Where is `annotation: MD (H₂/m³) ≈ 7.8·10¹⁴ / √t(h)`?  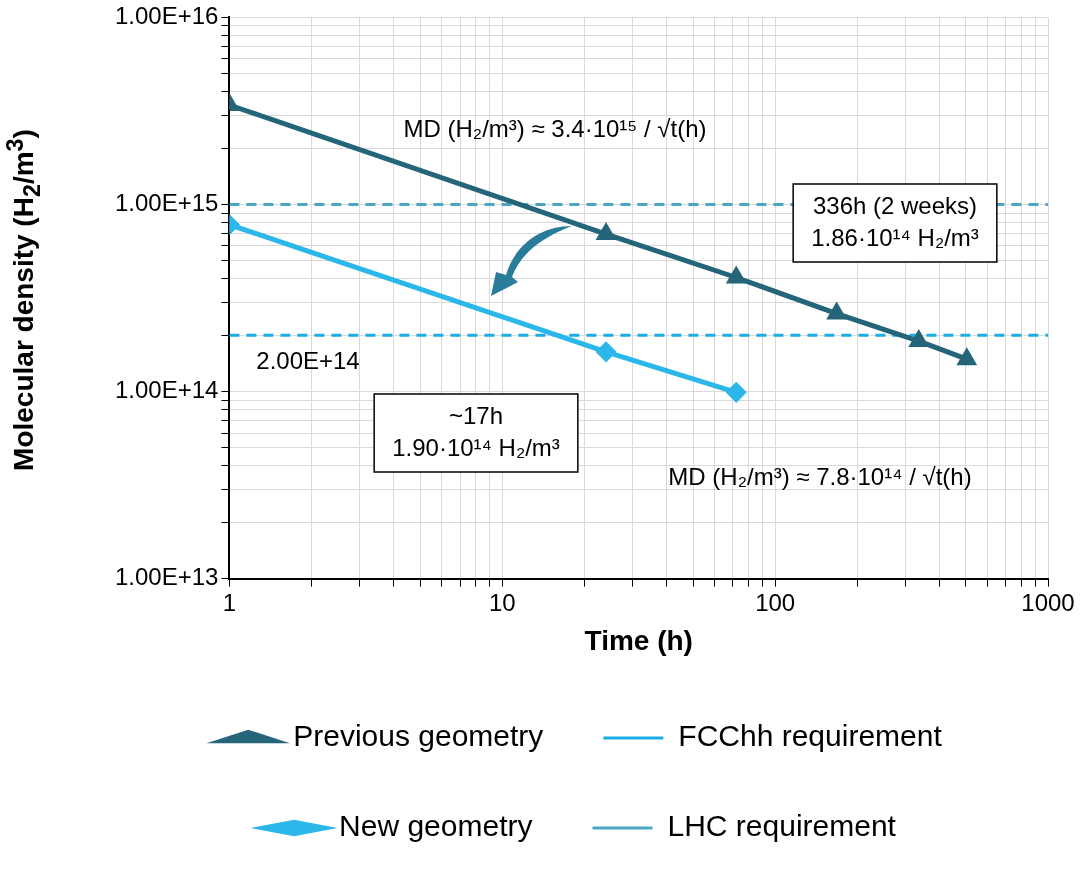
annotation: MD (H₂/m³) ≈ 7.8·10¹⁴ / √t(h) is located at coordinates (820, 476).